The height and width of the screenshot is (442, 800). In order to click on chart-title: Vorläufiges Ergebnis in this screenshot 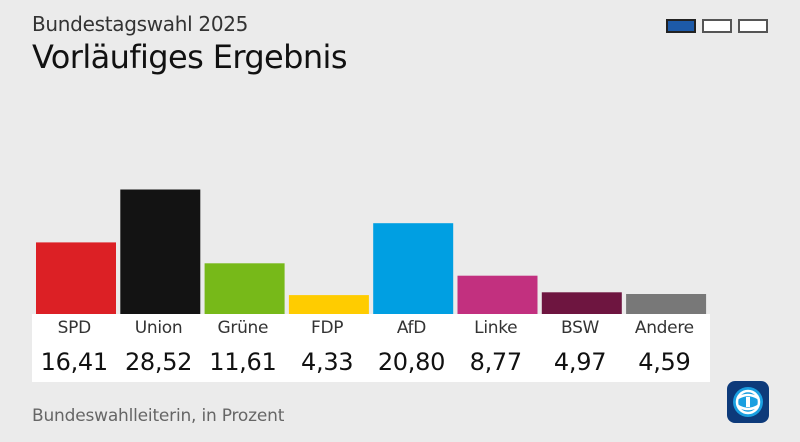, I will do `click(190, 57)`.